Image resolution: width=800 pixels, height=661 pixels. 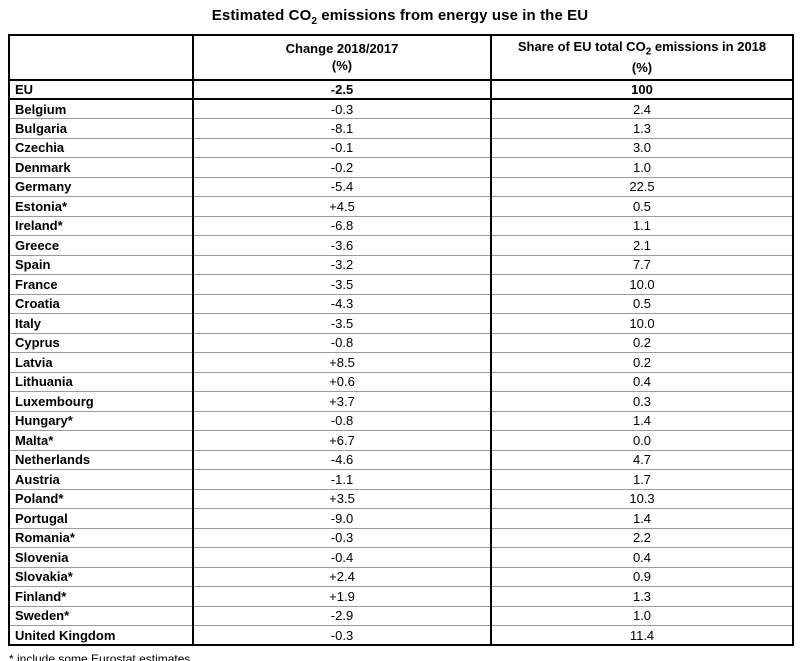 I want to click on table-row: Croatia -4.3 0.5, so click(x=401, y=303).